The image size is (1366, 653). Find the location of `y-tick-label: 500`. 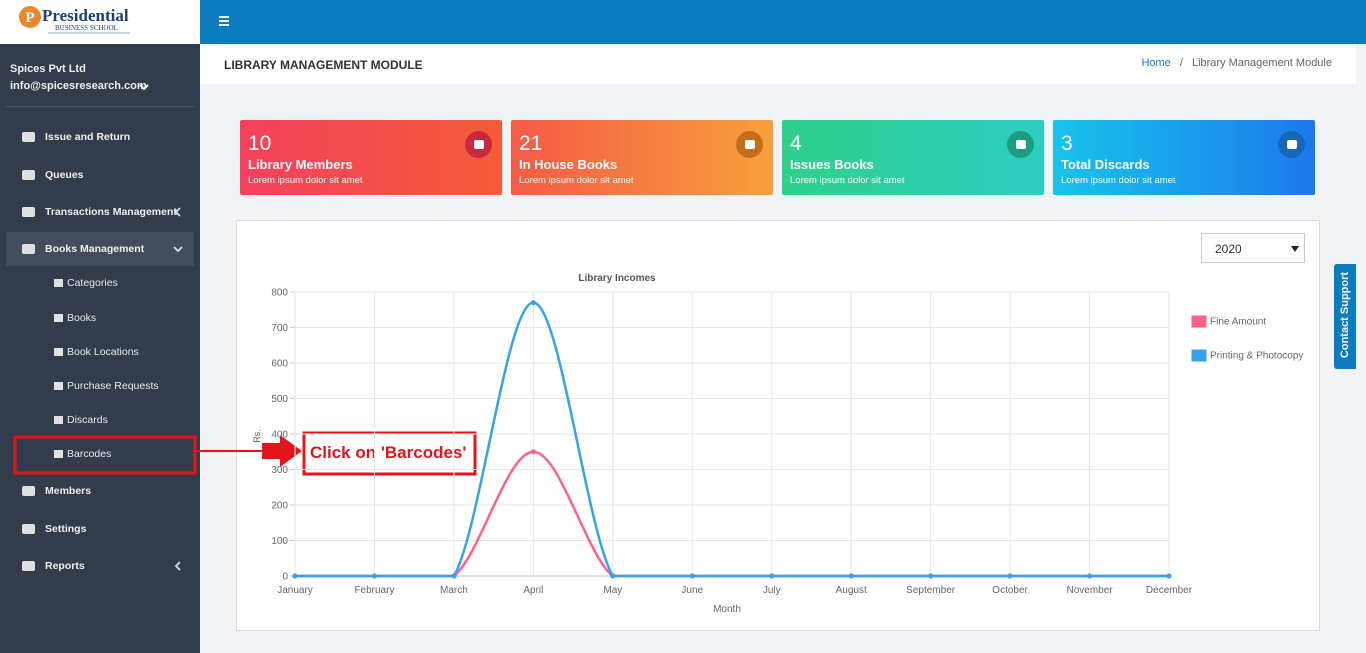

y-tick-label: 500 is located at coordinates (279, 399).